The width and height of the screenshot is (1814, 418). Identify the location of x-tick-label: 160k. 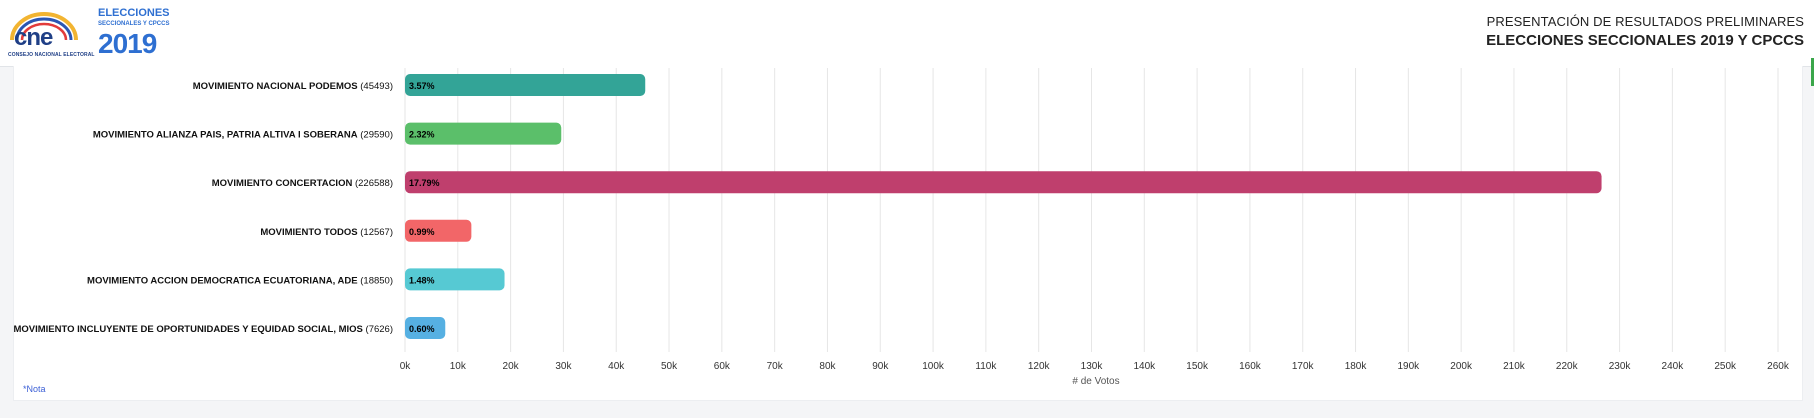
(1250, 366).